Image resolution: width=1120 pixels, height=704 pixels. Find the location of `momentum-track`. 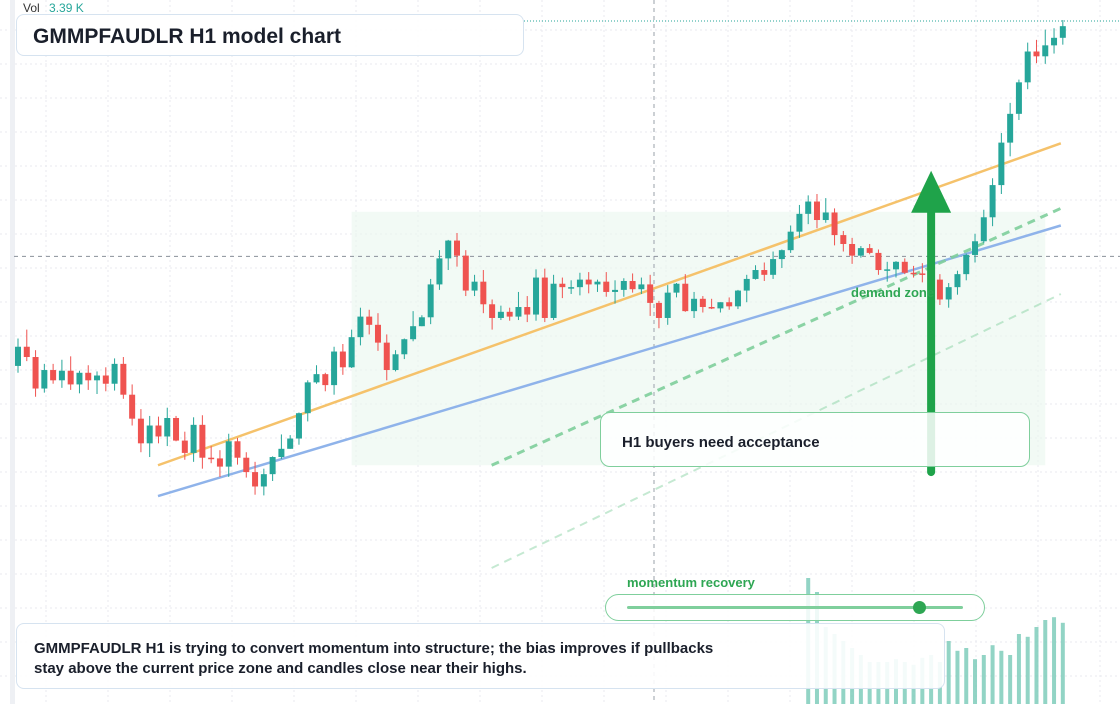

momentum-track is located at coordinates (795, 607).